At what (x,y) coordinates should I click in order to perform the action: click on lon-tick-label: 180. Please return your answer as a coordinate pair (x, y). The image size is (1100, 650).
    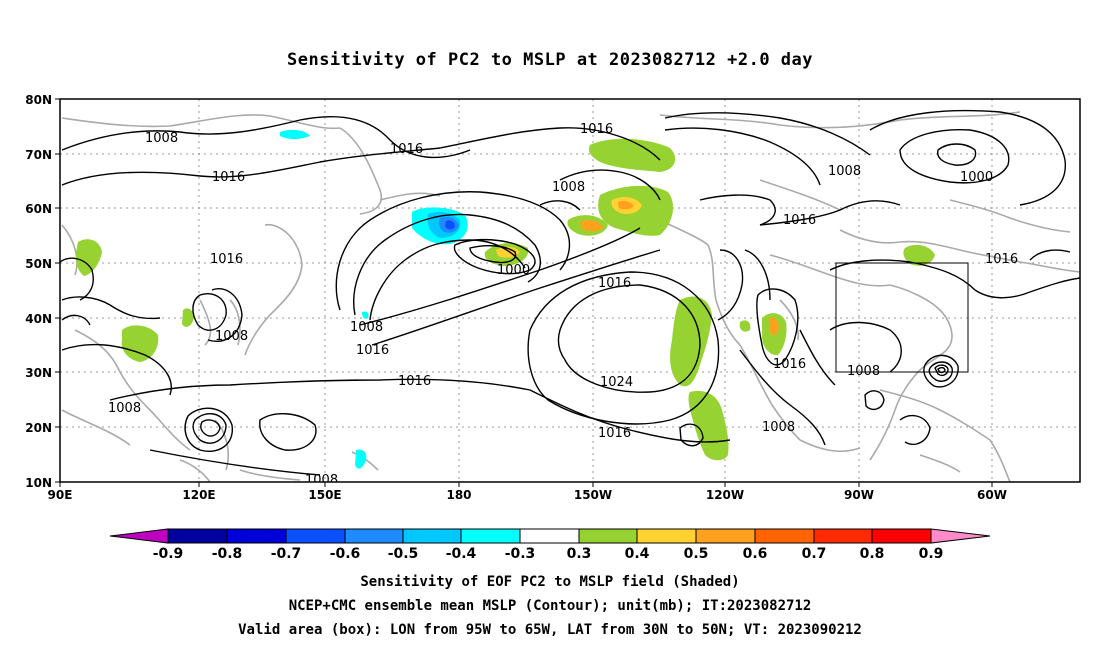
    Looking at the image, I should click on (458, 495).